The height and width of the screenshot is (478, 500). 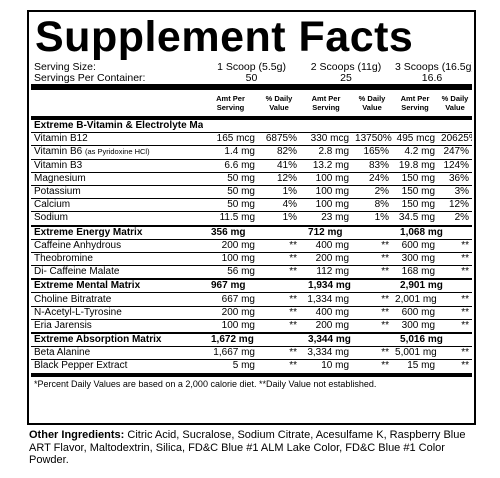 What do you see at coordinates (455, 165) in the screenshot?
I see `daily-value: 124%` at bounding box center [455, 165].